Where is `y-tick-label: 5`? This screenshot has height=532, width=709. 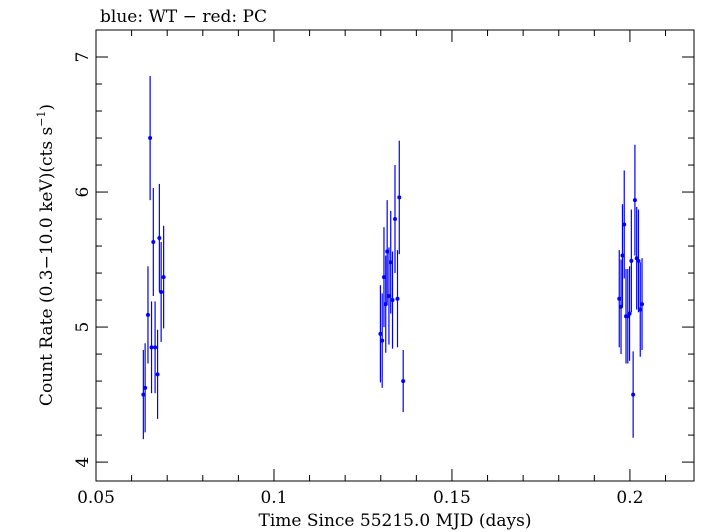
y-tick-label: 5 is located at coordinates (83, 327).